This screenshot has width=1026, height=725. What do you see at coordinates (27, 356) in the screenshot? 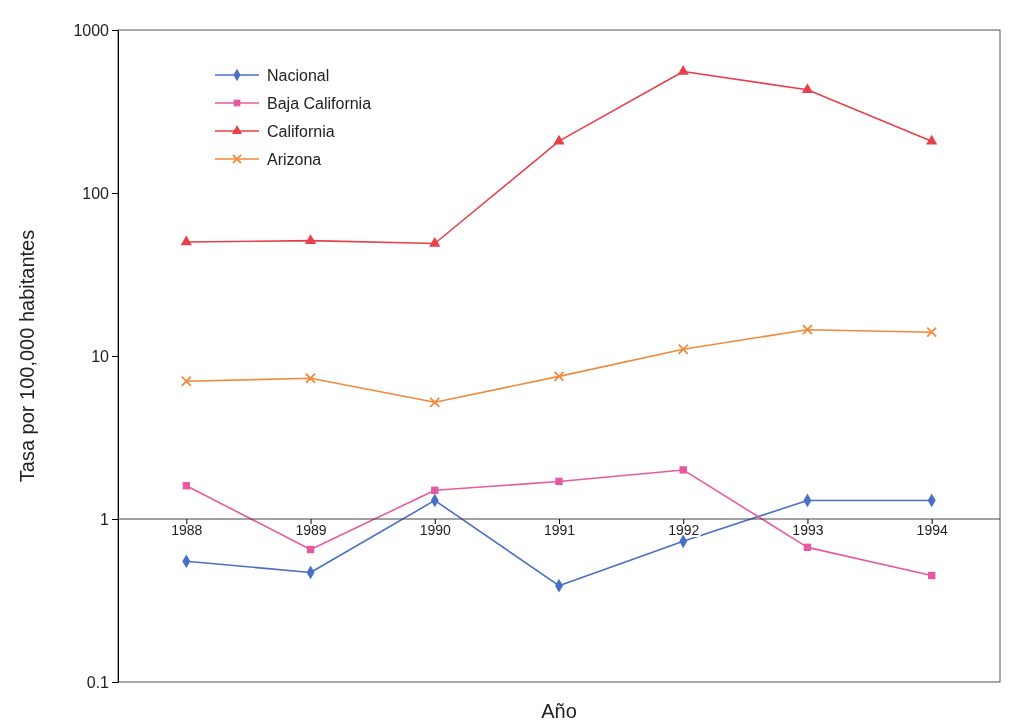
I see `y-axis-title: Tasa por 100,000 habitantes` at bounding box center [27, 356].